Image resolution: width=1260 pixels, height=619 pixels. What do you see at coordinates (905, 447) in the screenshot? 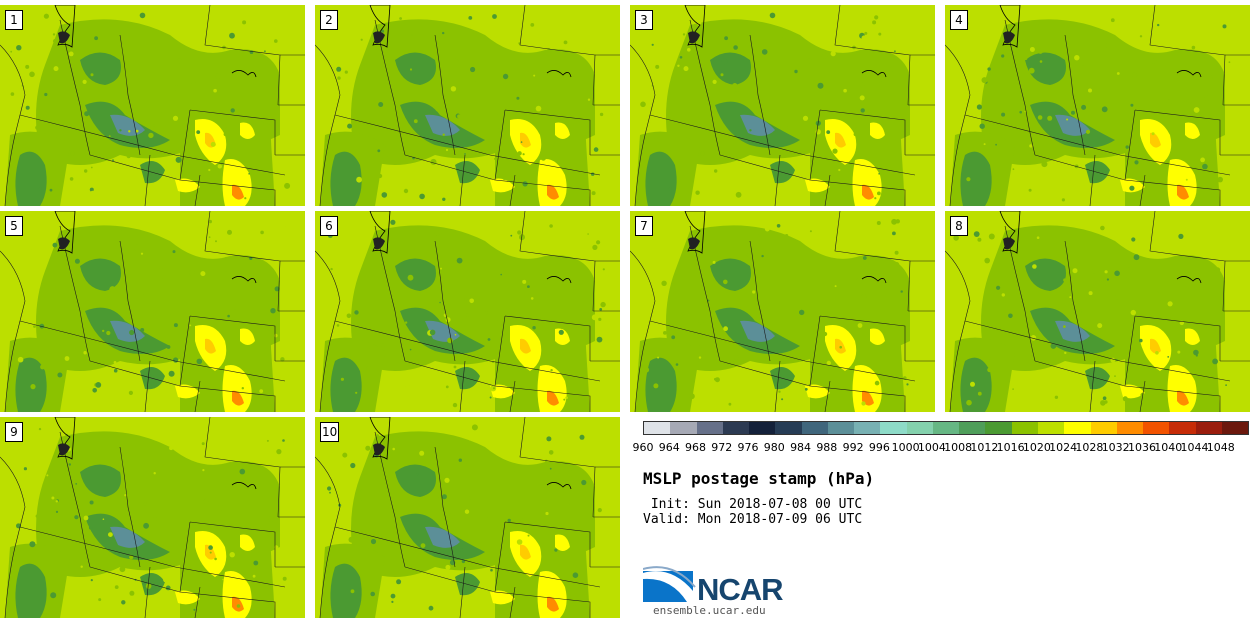
I see `colorbar-tick-label: 1000` at bounding box center [905, 447].